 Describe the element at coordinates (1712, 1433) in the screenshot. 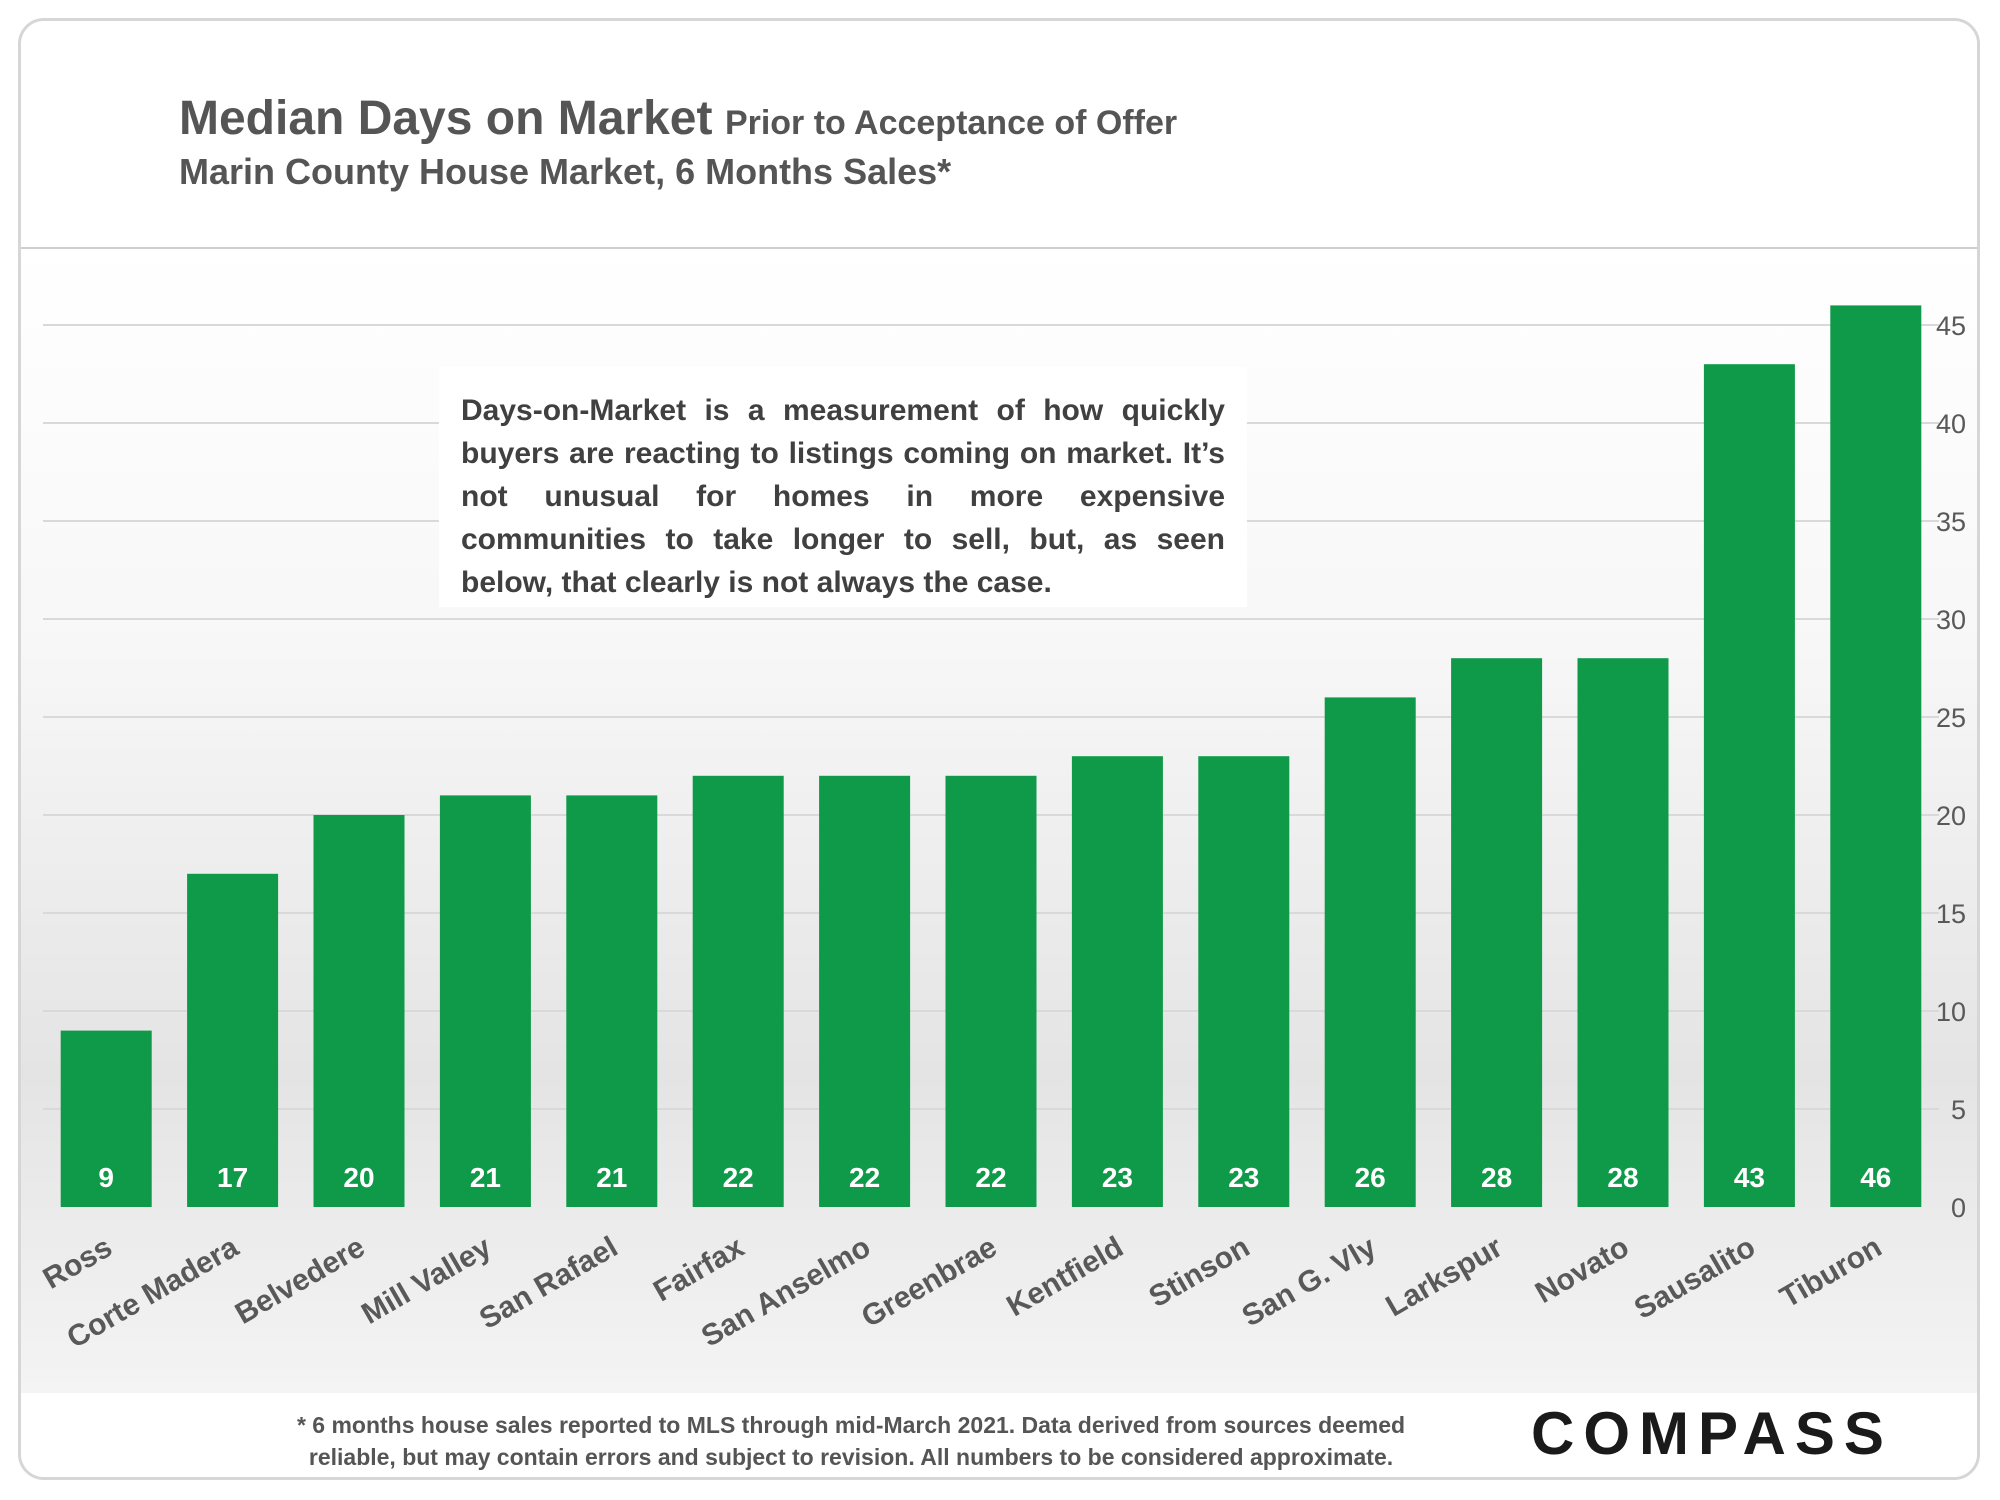

I see `compass-logo: COMPASS` at that location.